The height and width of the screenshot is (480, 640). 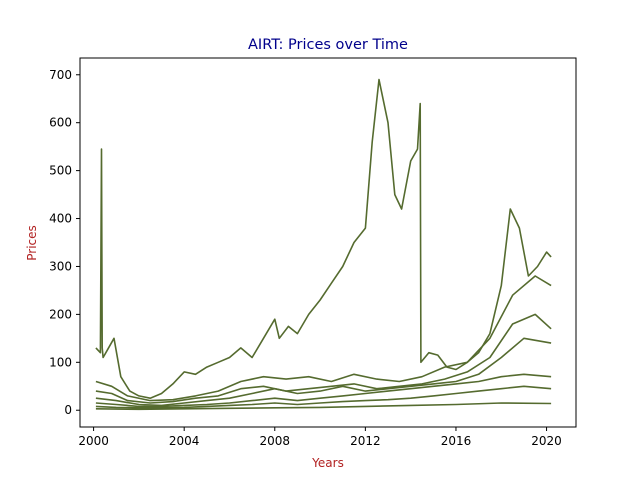 I want to click on y-tick-label: 700, so click(x=60, y=75).